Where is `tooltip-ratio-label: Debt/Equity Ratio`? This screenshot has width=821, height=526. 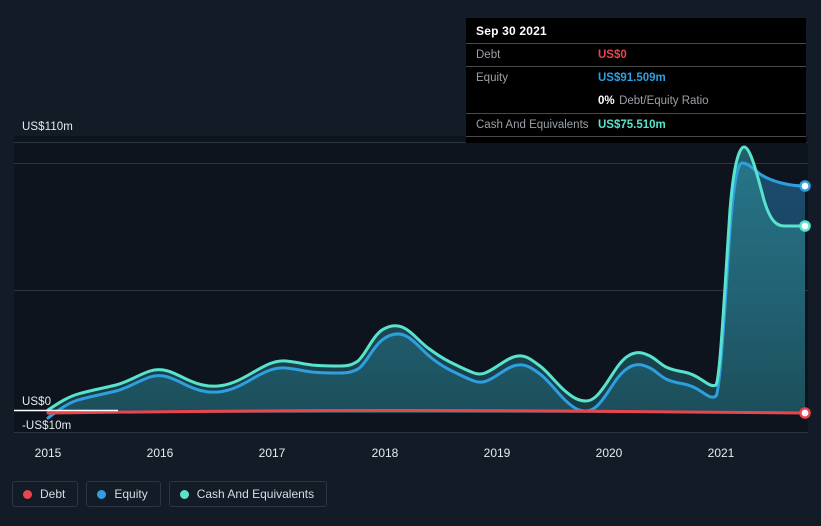 tooltip-ratio-label: Debt/Equity Ratio is located at coordinates (664, 101).